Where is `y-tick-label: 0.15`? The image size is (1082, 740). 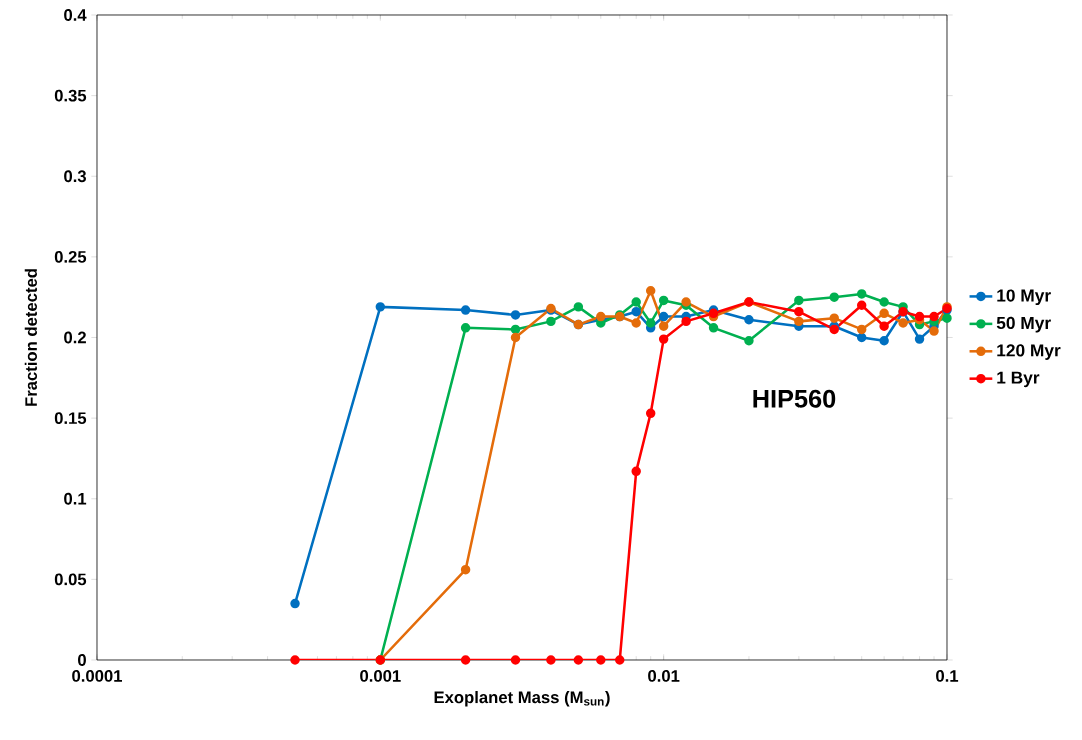
y-tick-label: 0.15 is located at coordinates (70, 418).